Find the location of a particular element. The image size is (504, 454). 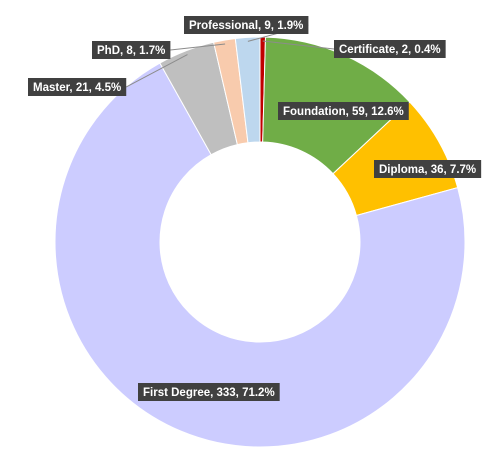

data-label-foundation: Foundation, 59, 12.6% is located at coordinates (343, 111).